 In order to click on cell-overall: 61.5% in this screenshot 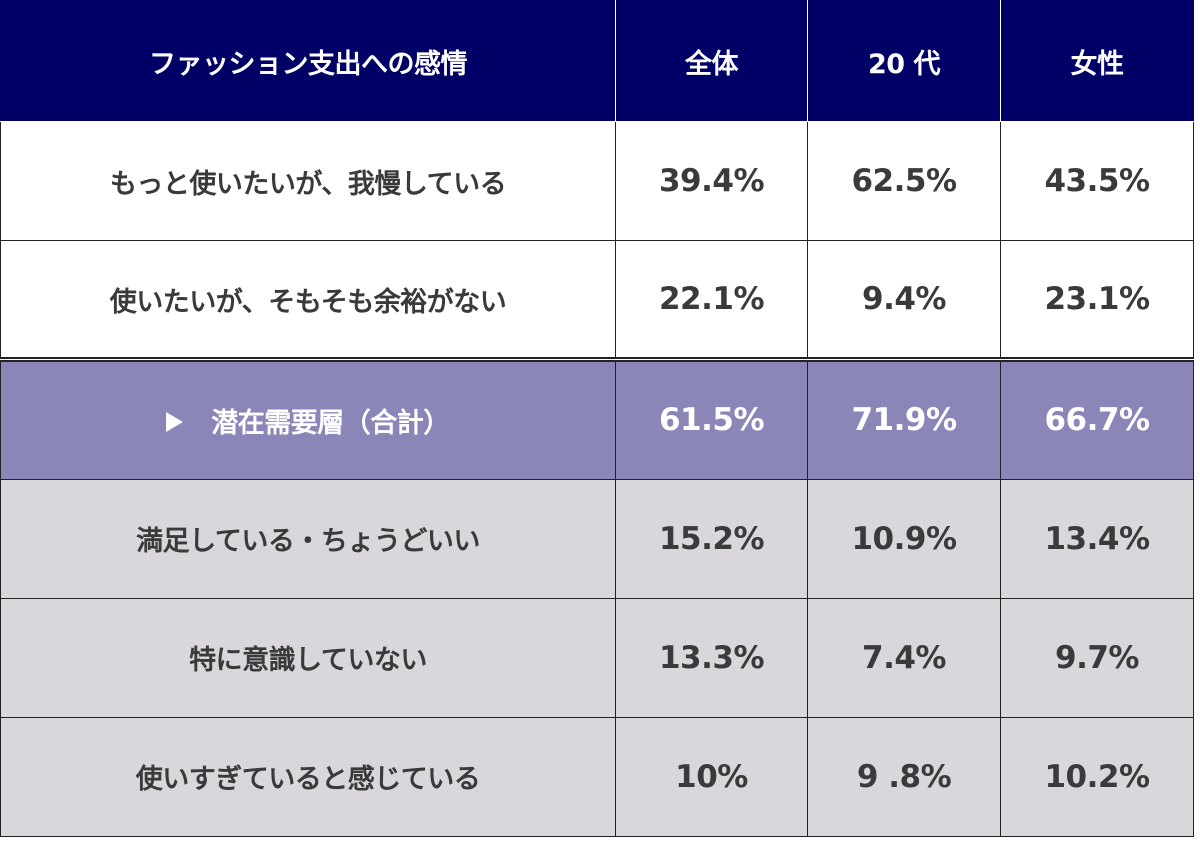, I will do `click(711, 418)`.